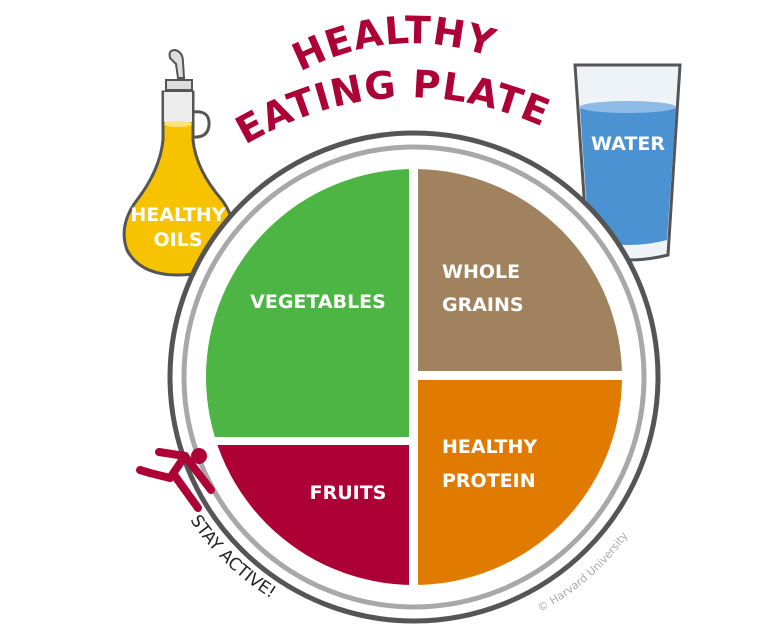 The height and width of the screenshot is (634, 771). What do you see at coordinates (179, 162) in the screenshot?
I see `oil-bottle: HEALTHY OILS` at bounding box center [179, 162].